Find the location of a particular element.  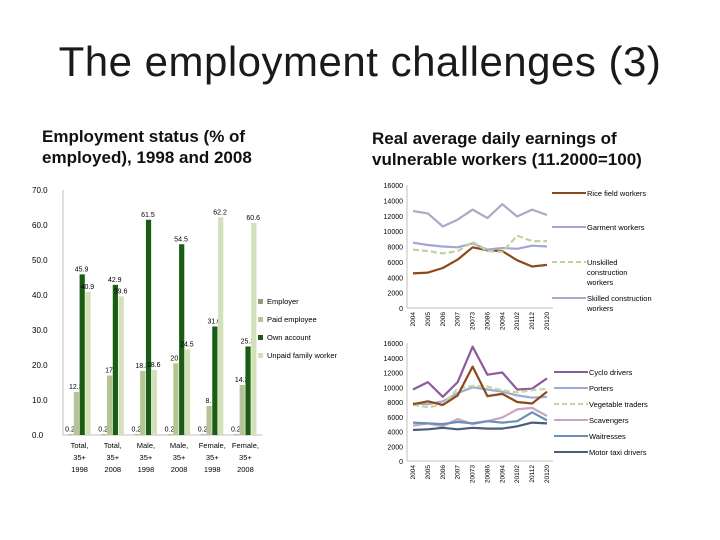

y-tick-label: 20.0 is located at coordinates (40, 365).